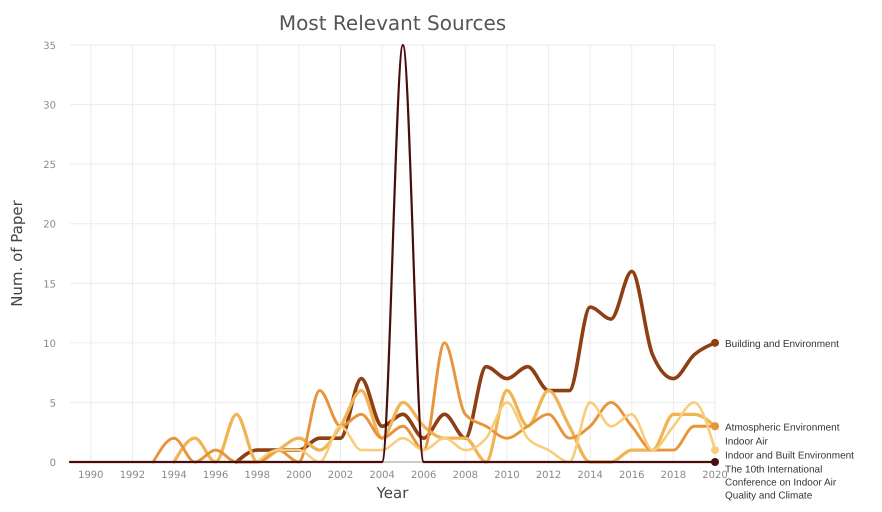 The image size is (882, 512). I want to click on y-tick-label: 5, so click(53, 404).